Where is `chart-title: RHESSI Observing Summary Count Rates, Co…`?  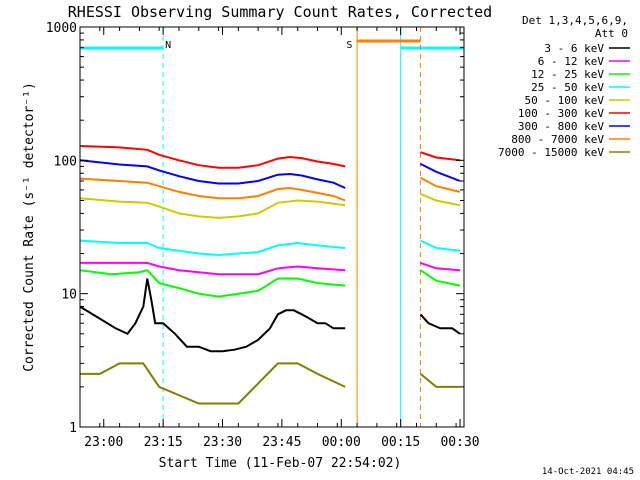
chart-title: RHESSI Observing Summary Count Rates, Co… is located at coordinates (280, 12).